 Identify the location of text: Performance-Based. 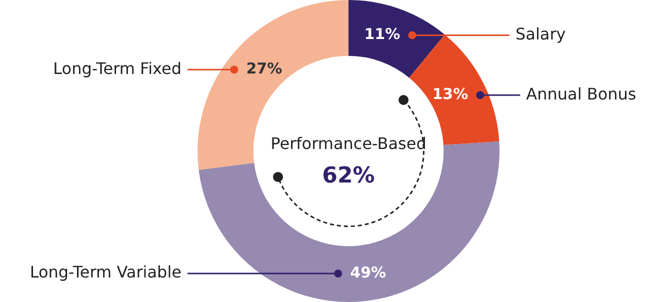
(348, 144).